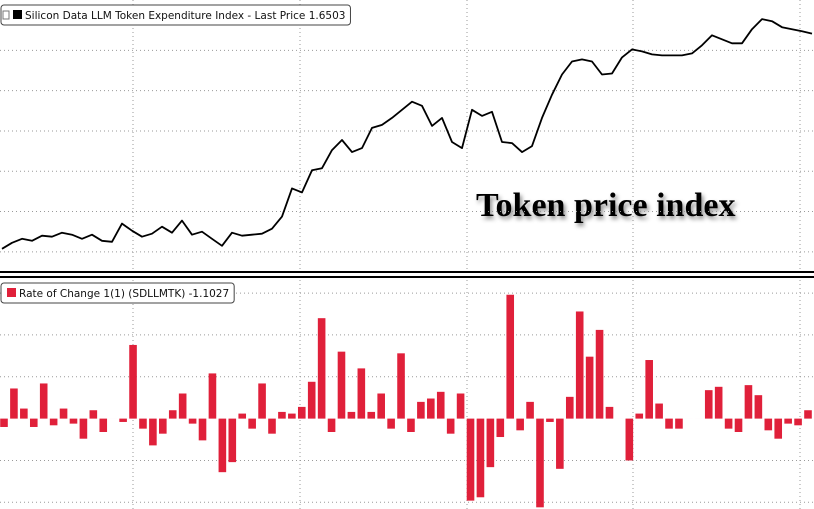  I want to click on legend-label: Rate of Change 1(1) (SDLLMTK) -1.1027, so click(124, 294).